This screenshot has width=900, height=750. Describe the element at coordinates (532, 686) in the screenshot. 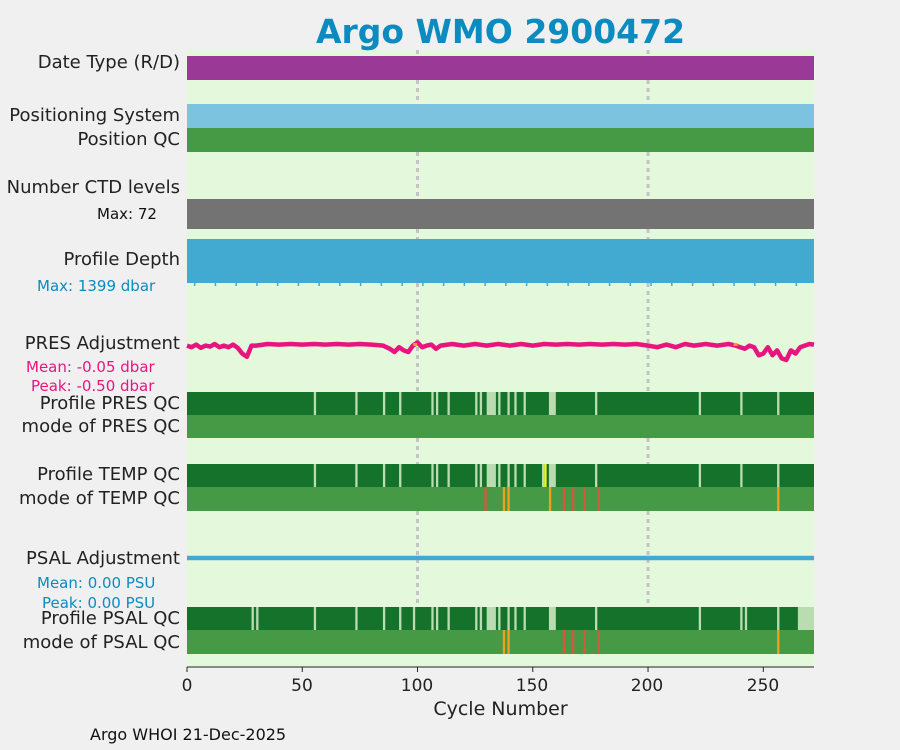

I see `x-tick-label: 150` at that location.